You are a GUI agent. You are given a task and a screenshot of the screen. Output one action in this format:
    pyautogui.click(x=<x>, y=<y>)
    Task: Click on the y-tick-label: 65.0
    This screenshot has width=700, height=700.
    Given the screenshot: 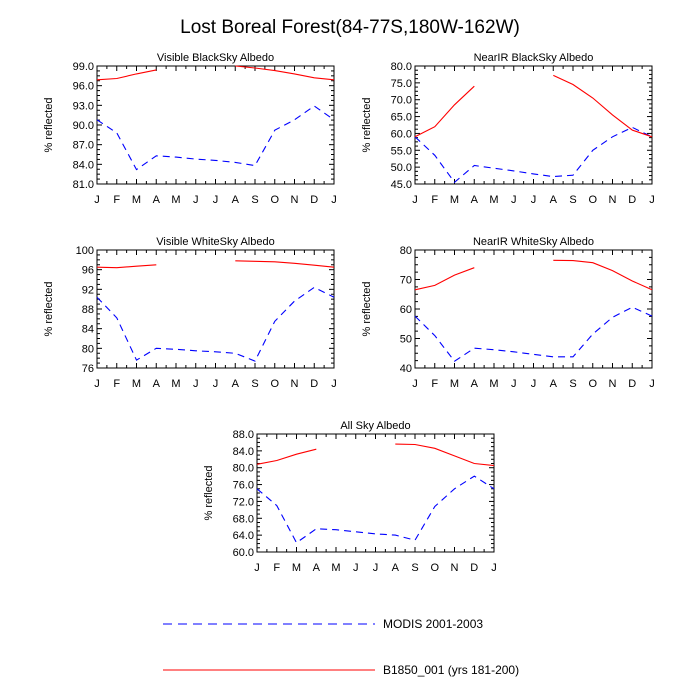 What is the action you would take?
    pyautogui.click(x=401, y=118)
    